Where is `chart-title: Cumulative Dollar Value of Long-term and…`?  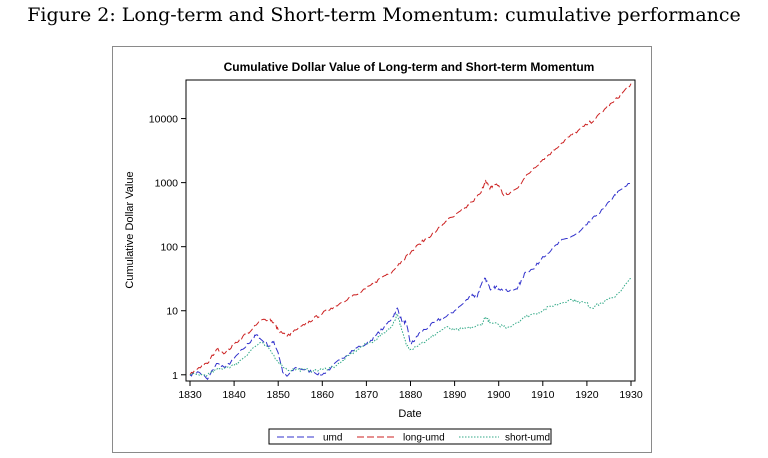
chart-title: Cumulative Dollar Value of Long-term and… is located at coordinates (409, 67).